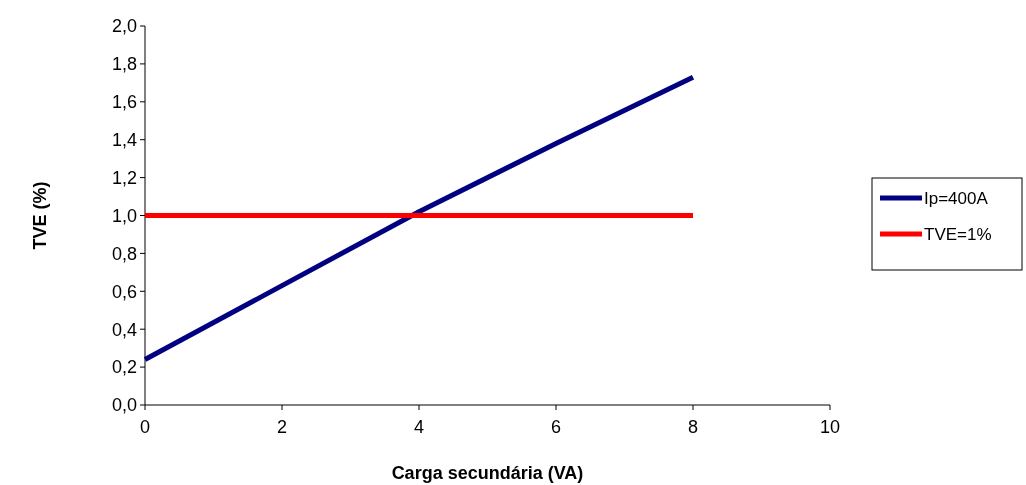  I want to click on legend-label: Ip=400A, so click(956, 198).